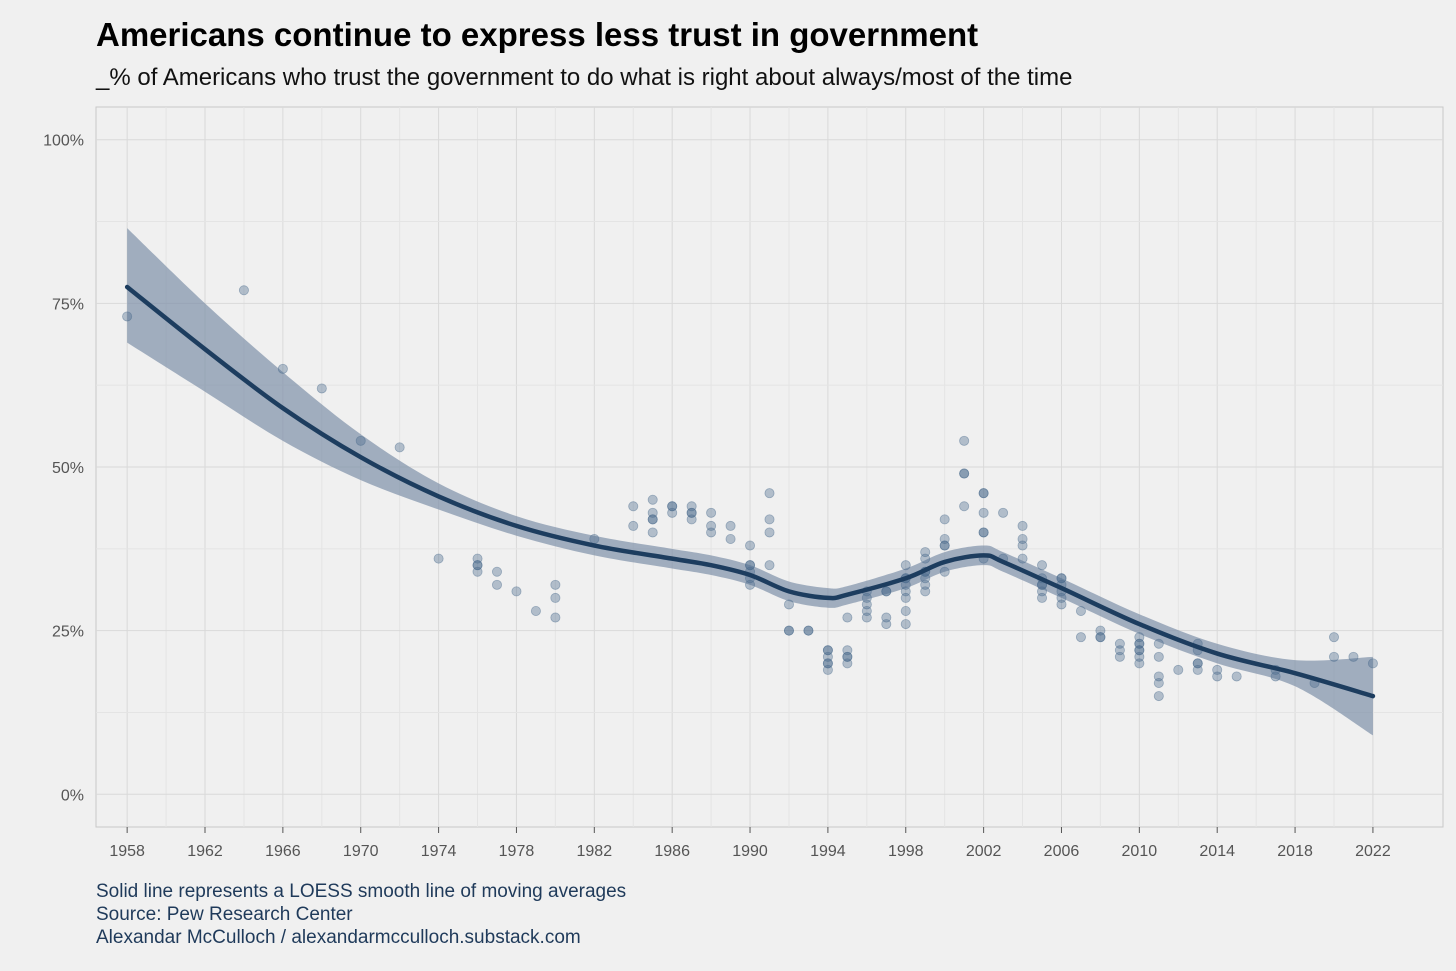  What do you see at coordinates (1062, 851) in the screenshot?
I see `x-tick-label: 2006` at bounding box center [1062, 851].